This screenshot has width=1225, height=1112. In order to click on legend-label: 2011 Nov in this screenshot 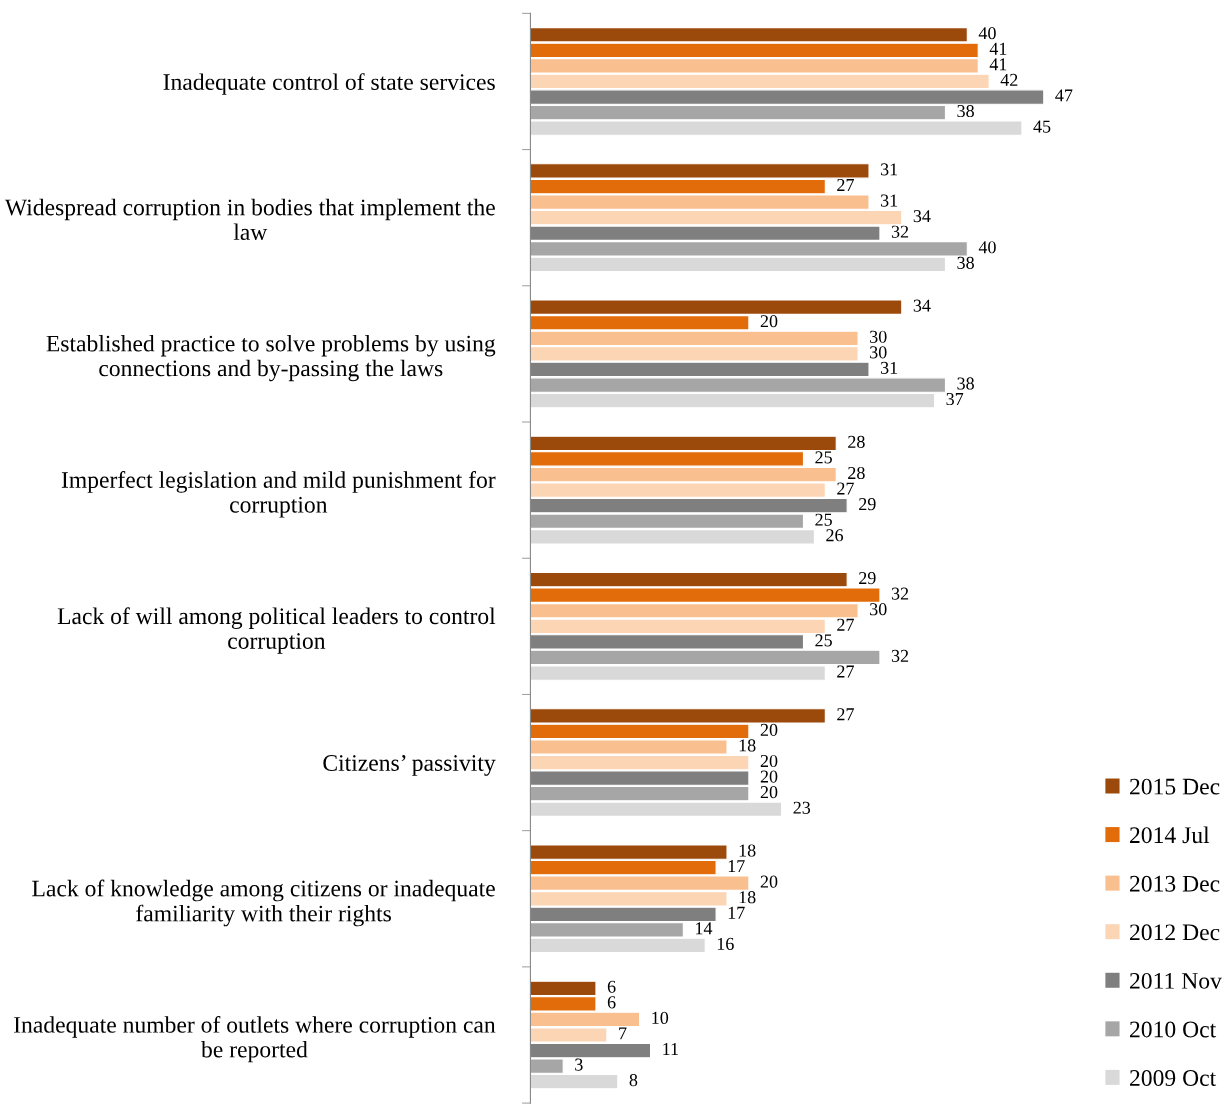, I will do `click(1176, 980)`.